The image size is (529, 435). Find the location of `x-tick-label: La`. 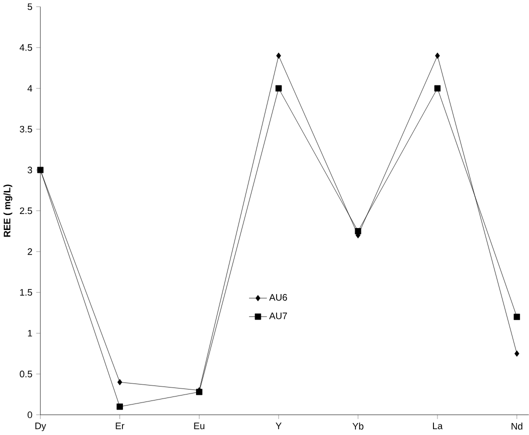

x-tick-label: La is located at coordinates (438, 426).